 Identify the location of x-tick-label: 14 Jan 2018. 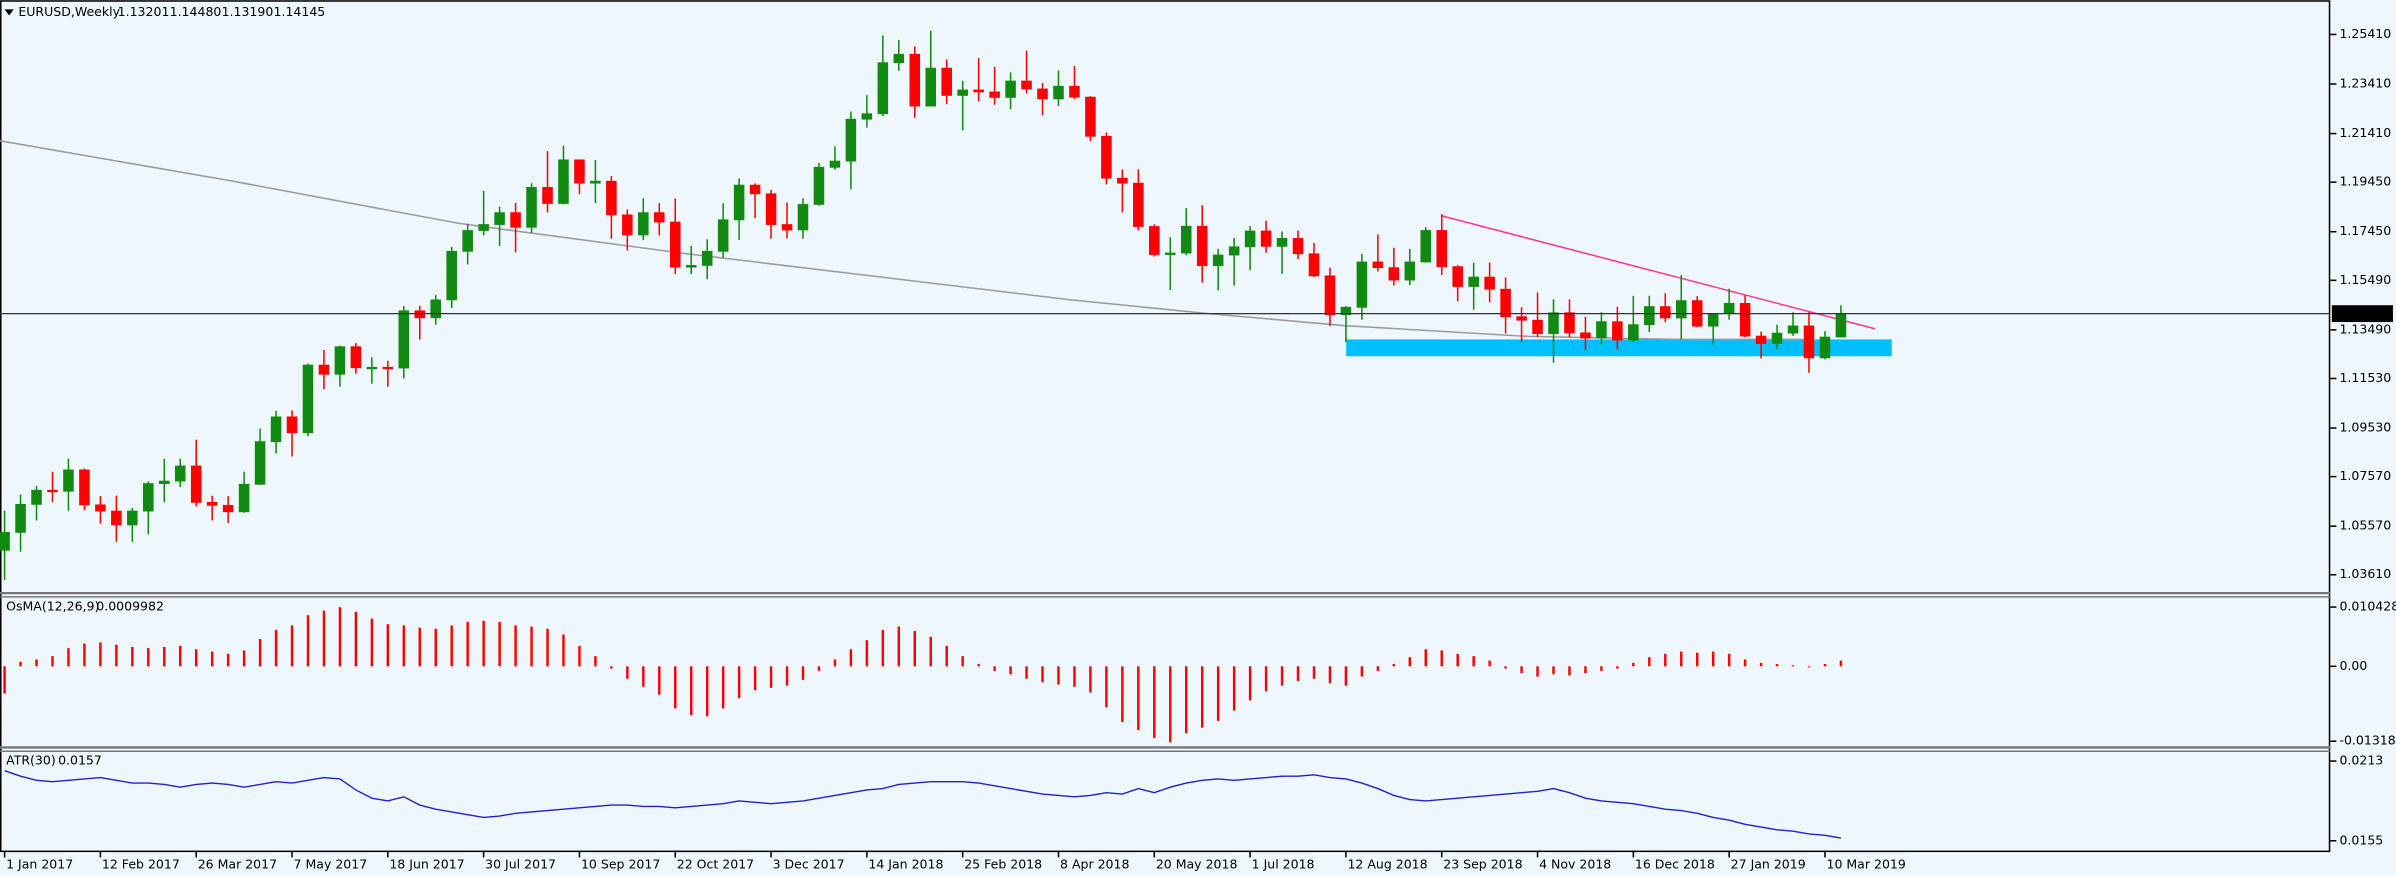
(905, 864).